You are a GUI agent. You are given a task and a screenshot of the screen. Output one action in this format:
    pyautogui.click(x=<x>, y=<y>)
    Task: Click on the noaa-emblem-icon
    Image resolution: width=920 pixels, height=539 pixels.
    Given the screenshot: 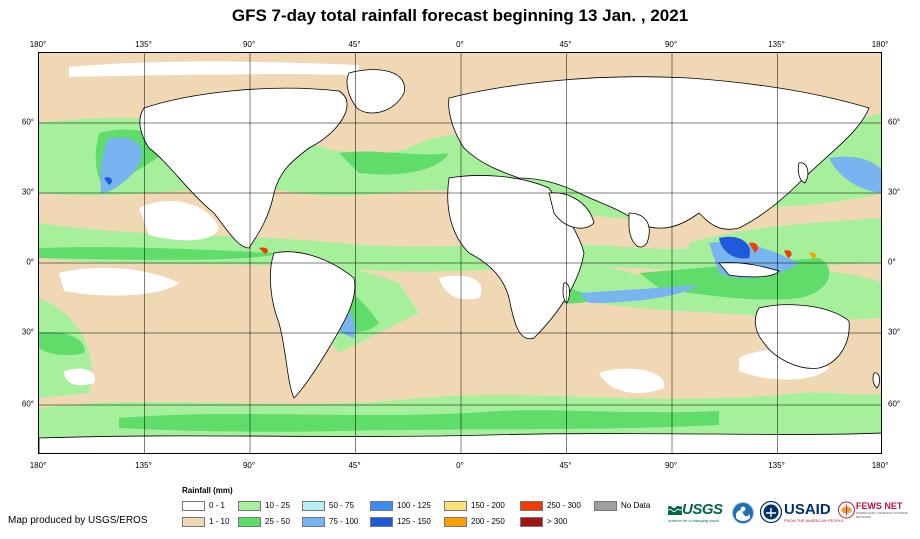 What is the action you would take?
    pyautogui.click(x=743, y=513)
    